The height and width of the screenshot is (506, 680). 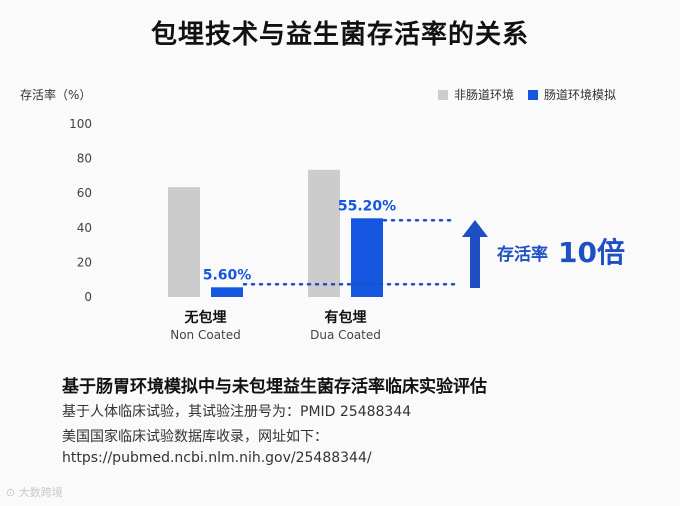 I want to click on y-tick-label: 100, so click(x=80, y=124).